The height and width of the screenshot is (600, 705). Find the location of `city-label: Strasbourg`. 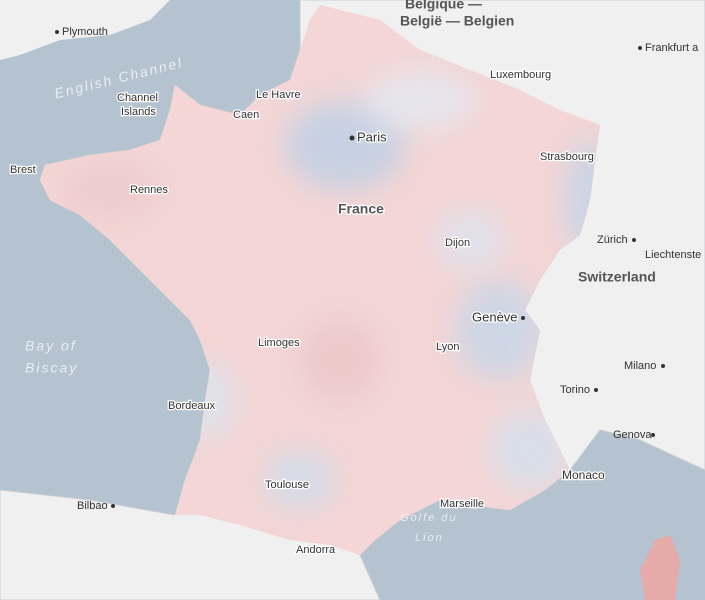

city-label: Strasbourg is located at coordinates (567, 157).